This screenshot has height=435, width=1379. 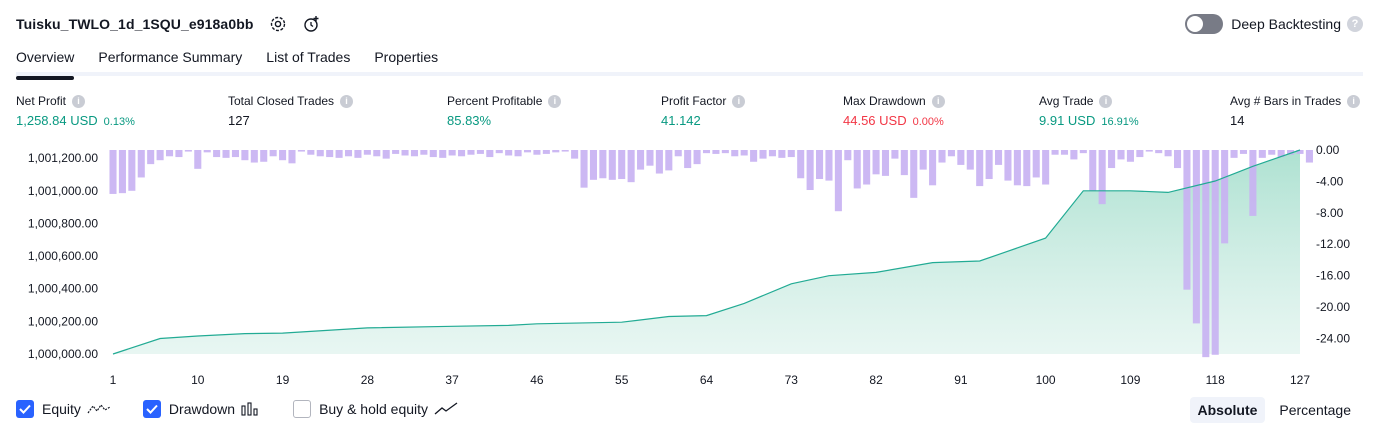 I want to click on gear-icon, so click(x=278, y=24).